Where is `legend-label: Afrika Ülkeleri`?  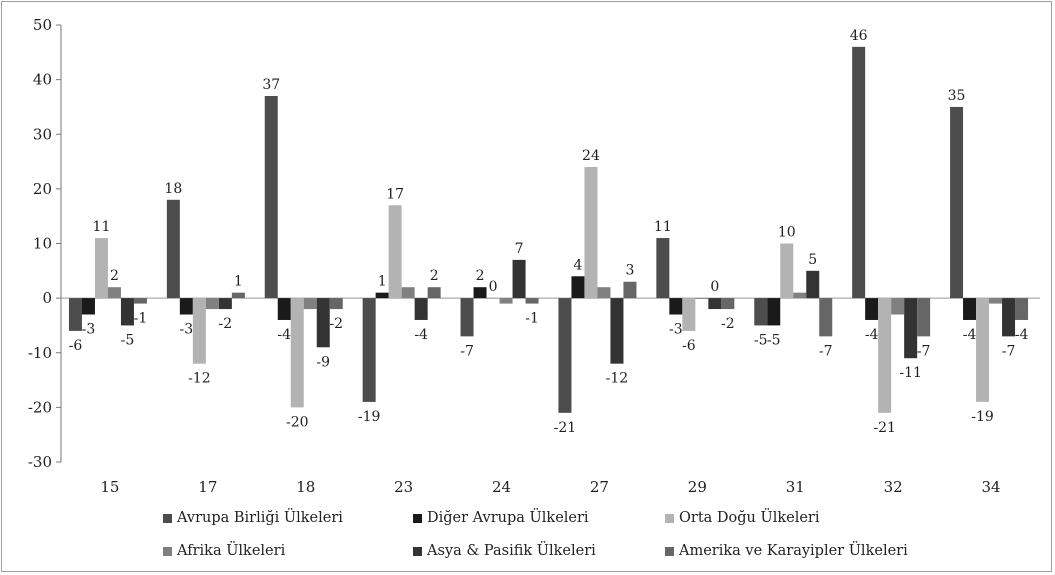
legend-label: Afrika Ülkeleri is located at coordinates (231, 551).